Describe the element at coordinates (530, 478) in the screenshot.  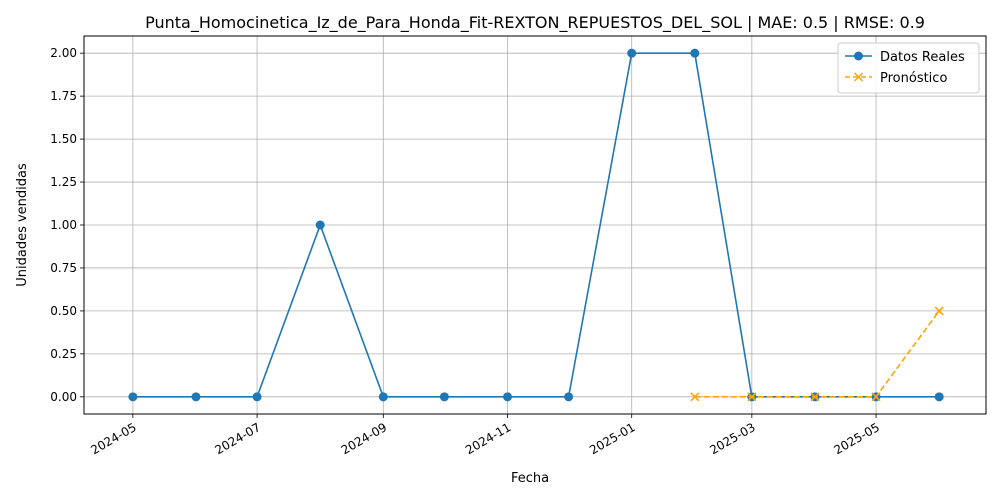
I see `x-axis-label: Fecha` at that location.